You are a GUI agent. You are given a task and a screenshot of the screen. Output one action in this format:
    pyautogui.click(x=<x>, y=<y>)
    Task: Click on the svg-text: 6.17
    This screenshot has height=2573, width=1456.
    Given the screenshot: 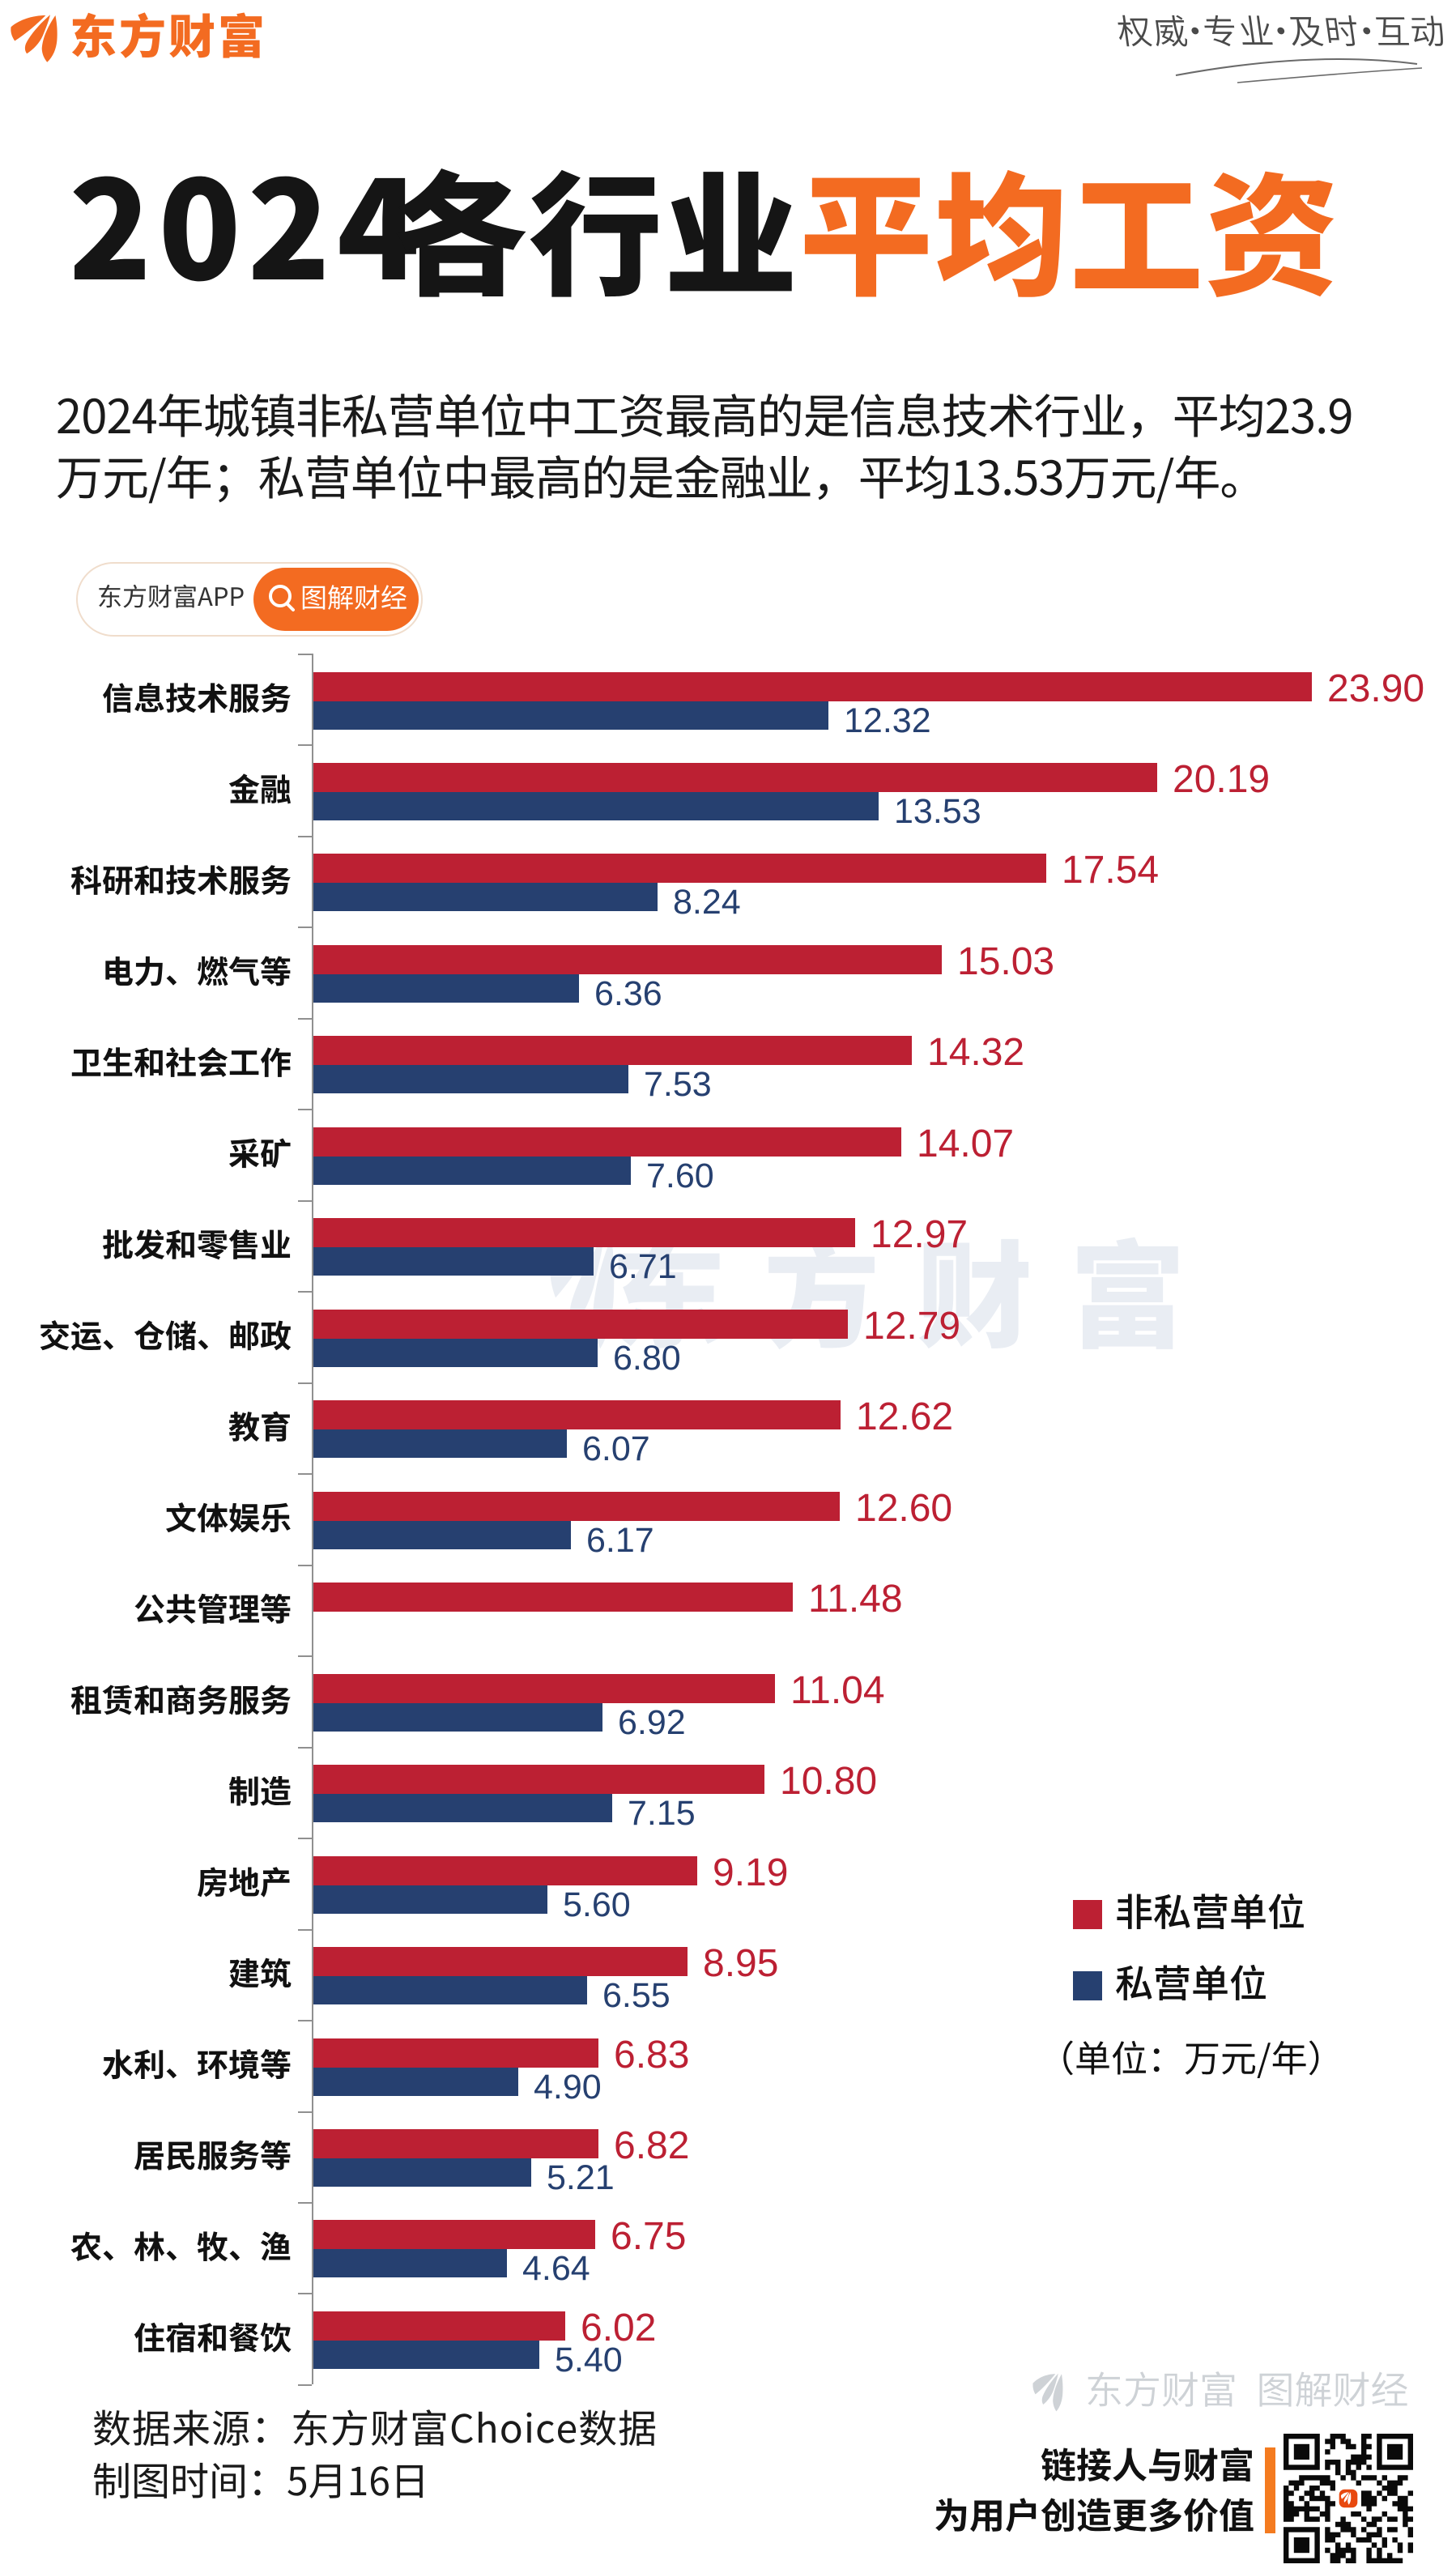 What is the action you would take?
    pyautogui.click(x=620, y=1540)
    